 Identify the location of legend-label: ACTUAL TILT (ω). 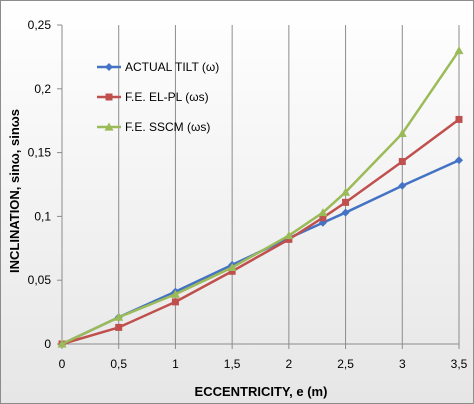
(172, 67).